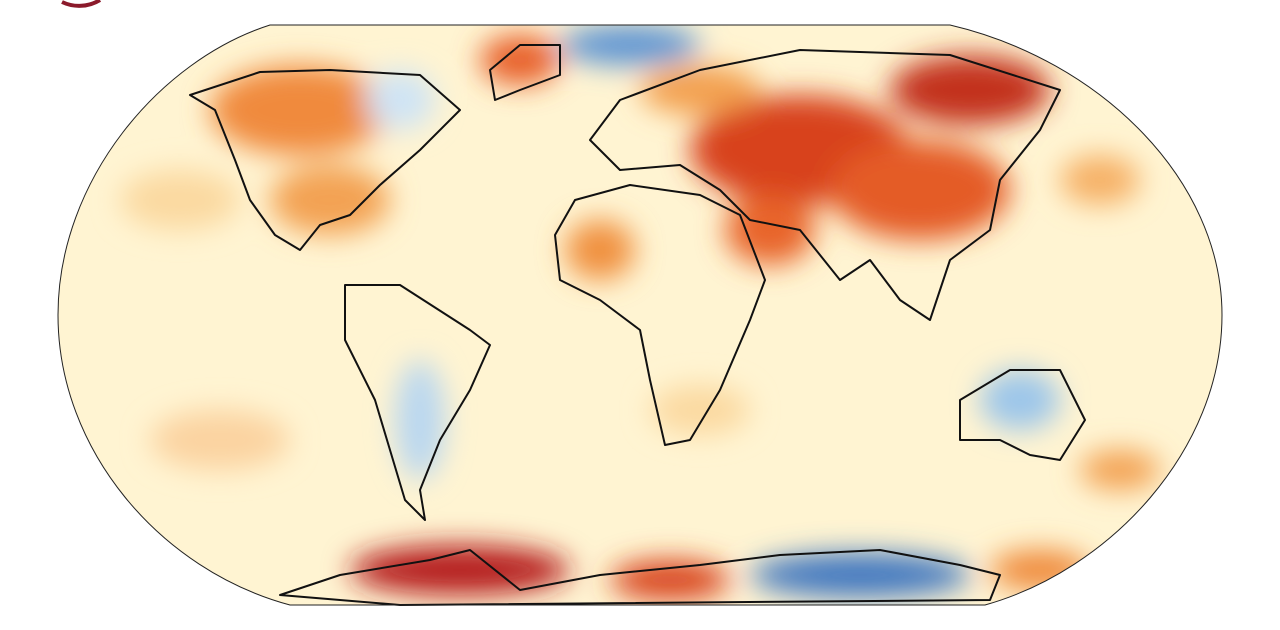 This screenshot has width=1280, height=630. I want to click on logo-arc, so click(81, 4).